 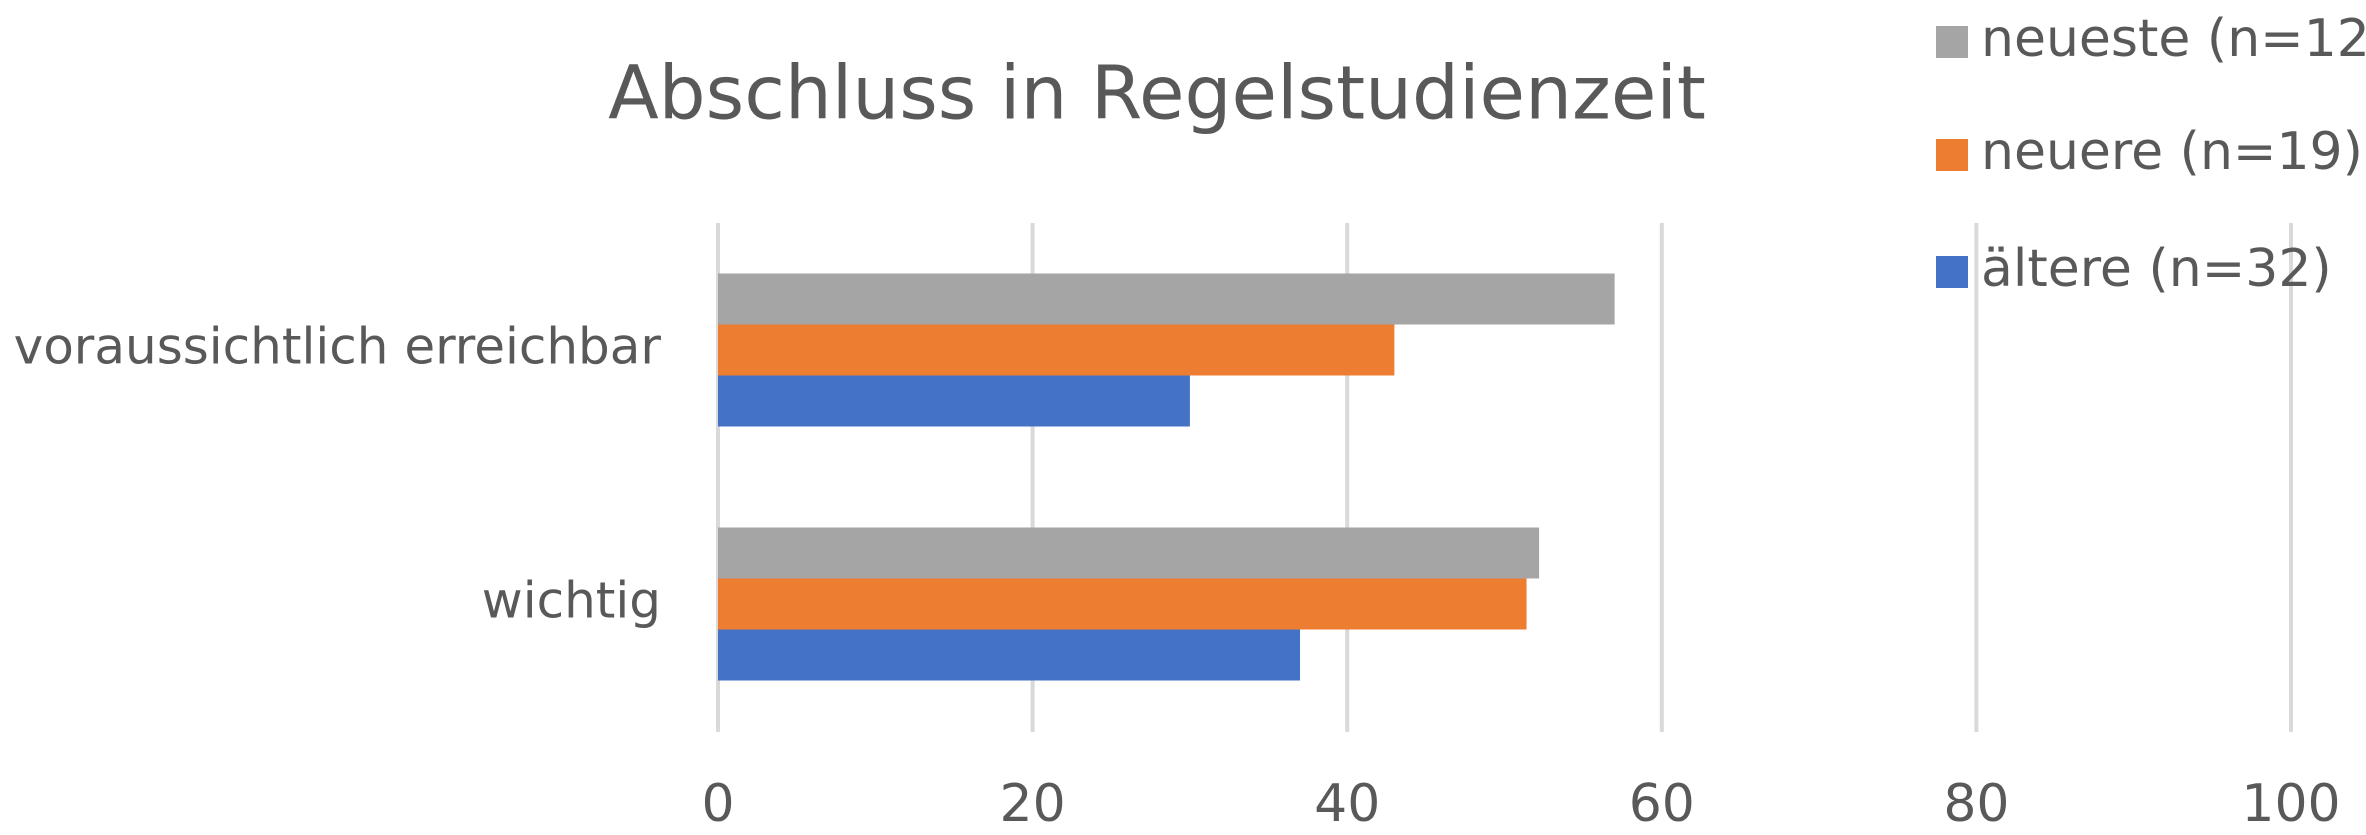 I want to click on legend-label: neueste (n=12), so click(x=2173, y=39).